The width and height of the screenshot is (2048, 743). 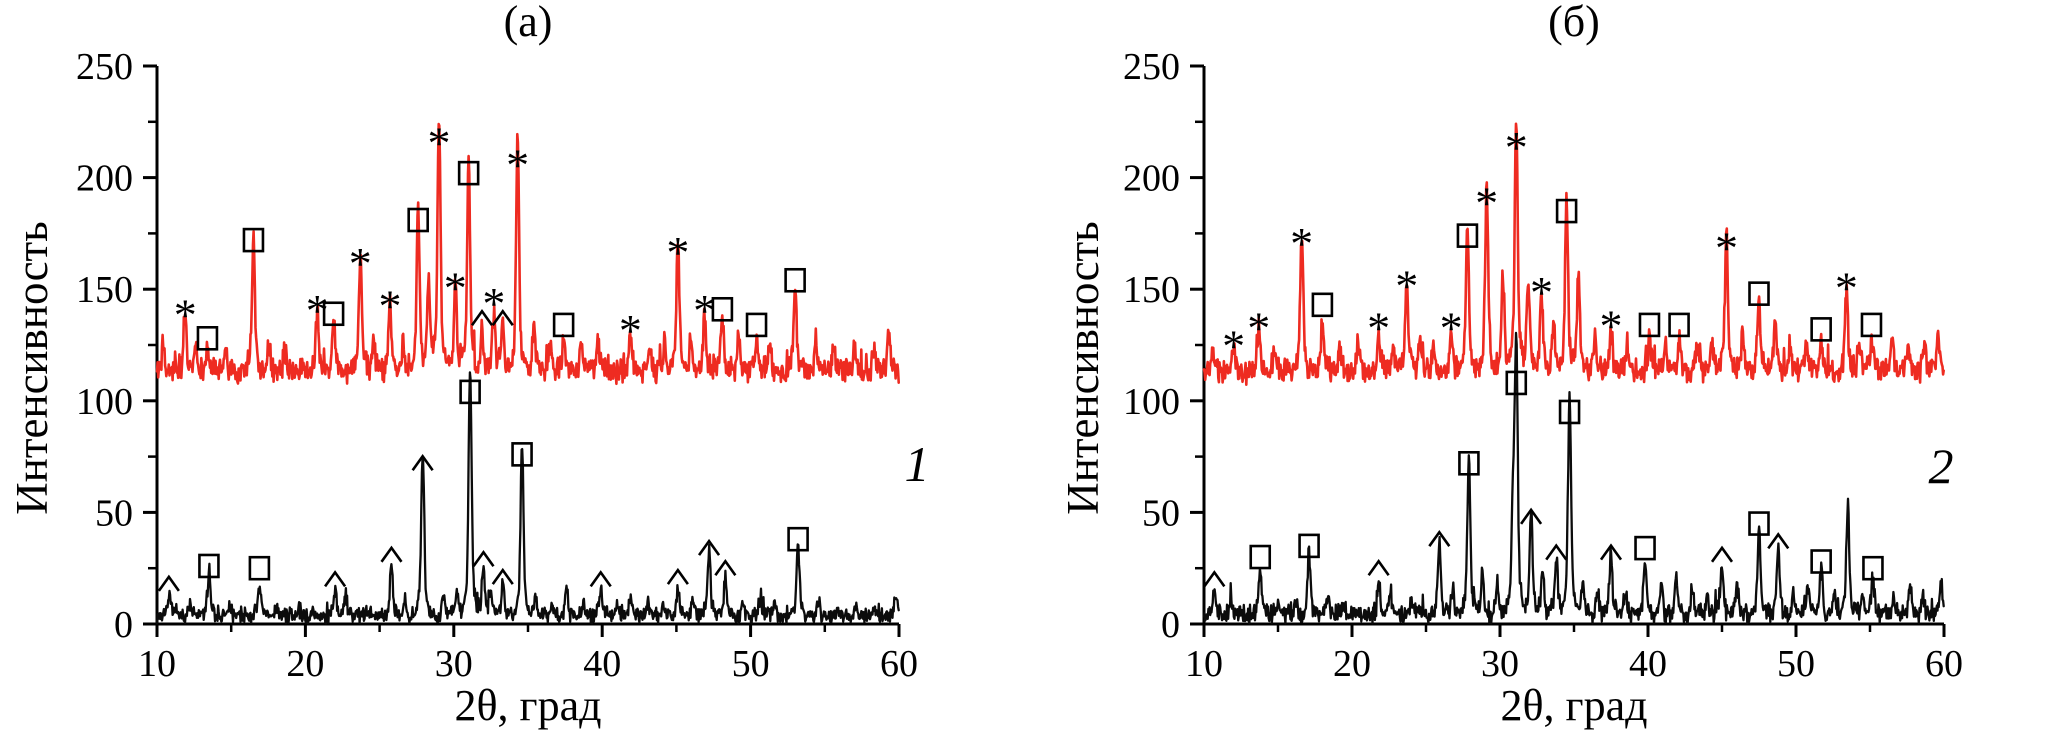 I want to click on panel-b-x-axis-label: 2θ, град, so click(x=1574, y=705).